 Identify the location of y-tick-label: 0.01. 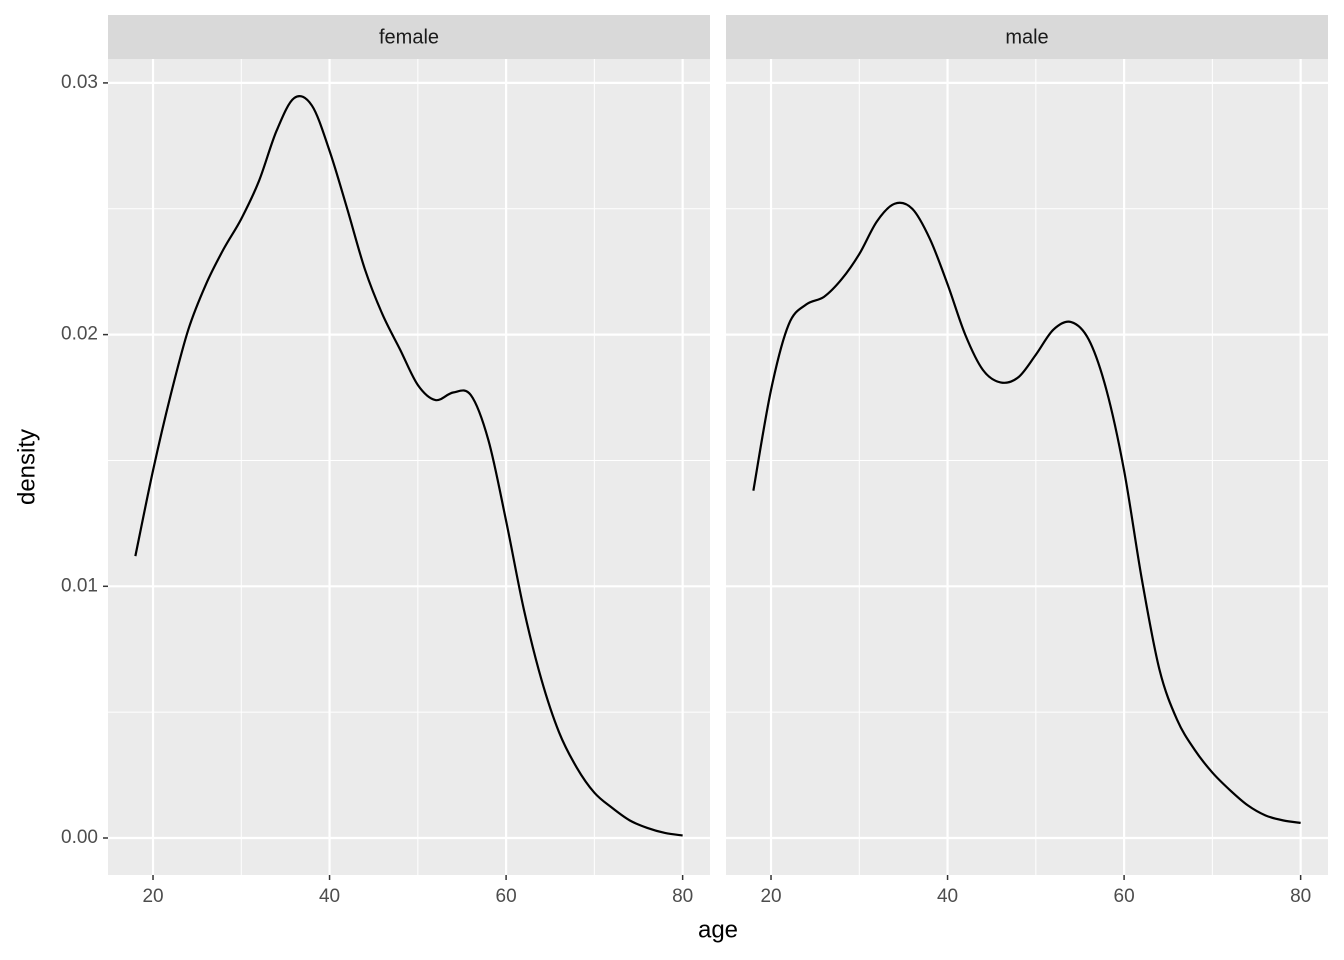
(79, 585).